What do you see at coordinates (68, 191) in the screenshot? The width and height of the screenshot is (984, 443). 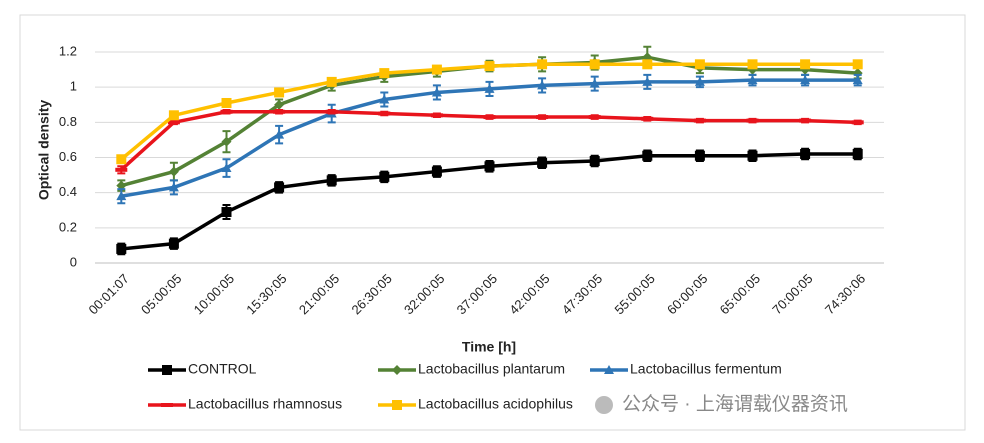 I see `y-tick-label: 0.4` at bounding box center [68, 191].